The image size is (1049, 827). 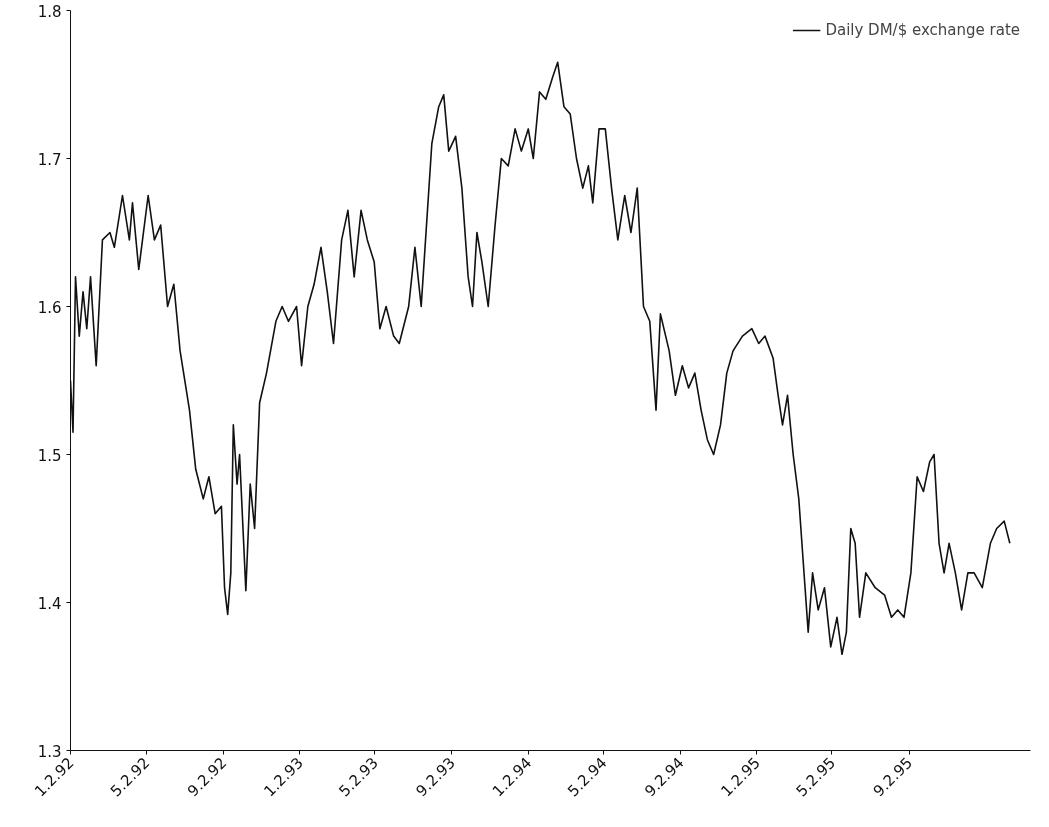 What do you see at coordinates (922, 30) in the screenshot?
I see `legend-label: Daily DM/$ exchange rate` at bounding box center [922, 30].